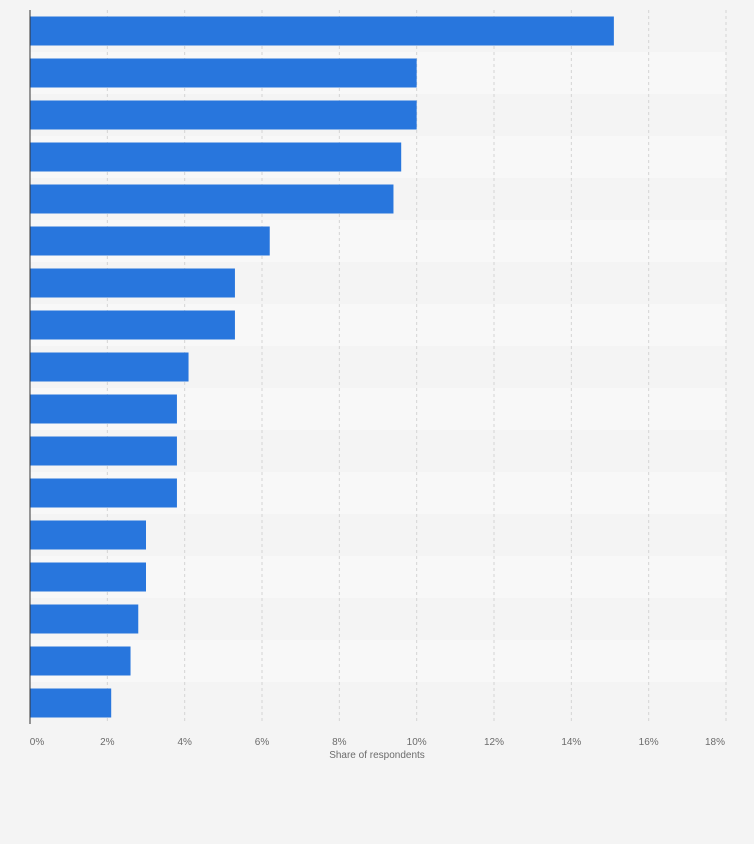  What do you see at coordinates (339, 742) in the screenshot?
I see `x-tick-label: 8%` at bounding box center [339, 742].